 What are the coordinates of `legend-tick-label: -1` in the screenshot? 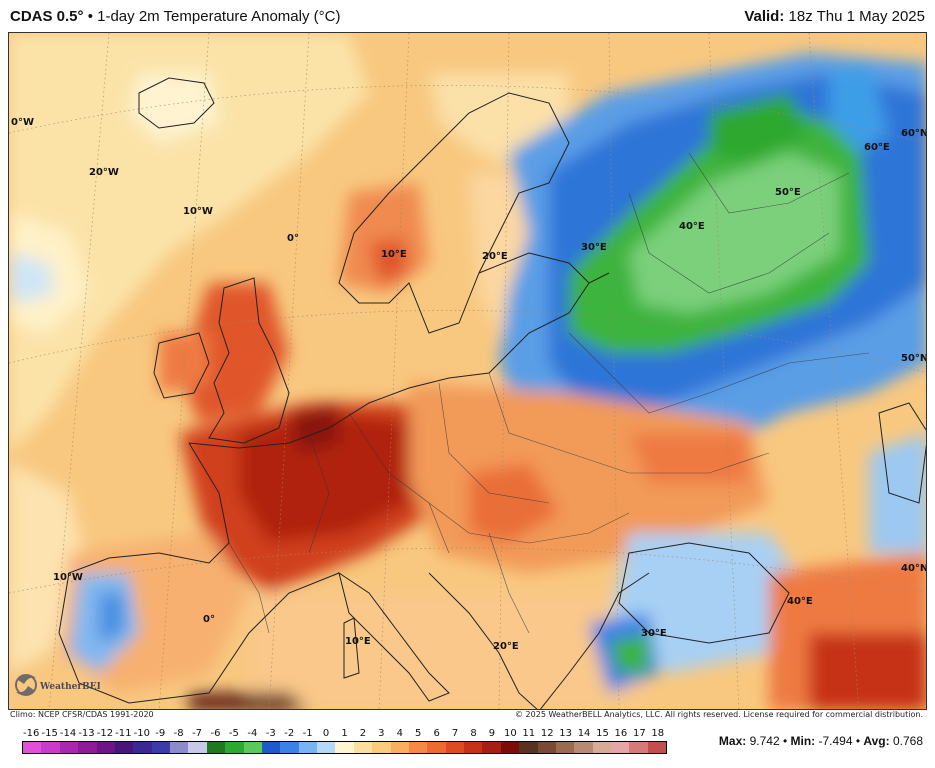 It's located at (307, 733).